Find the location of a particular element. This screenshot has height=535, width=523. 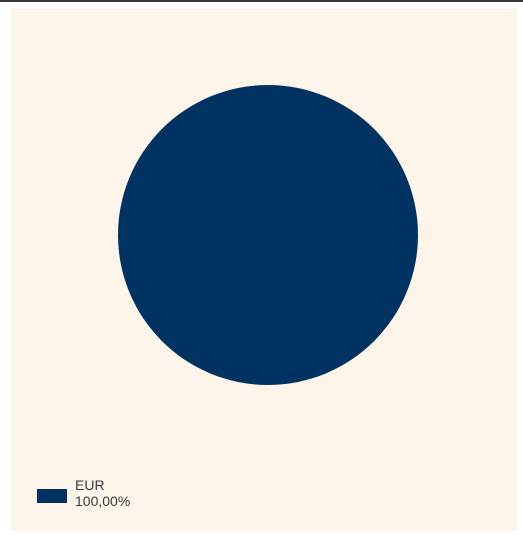

legend: EUR 100,00% is located at coordinates (83, 493).